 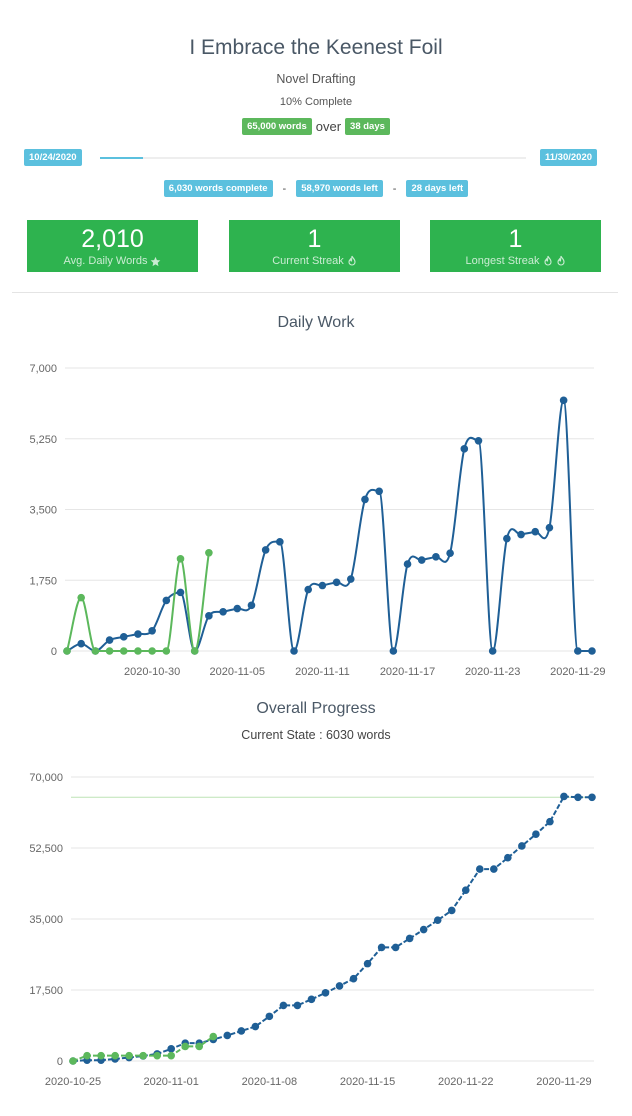 I want to click on stat-card-longest-streak: 1 Longest Streak, so click(x=515, y=246).